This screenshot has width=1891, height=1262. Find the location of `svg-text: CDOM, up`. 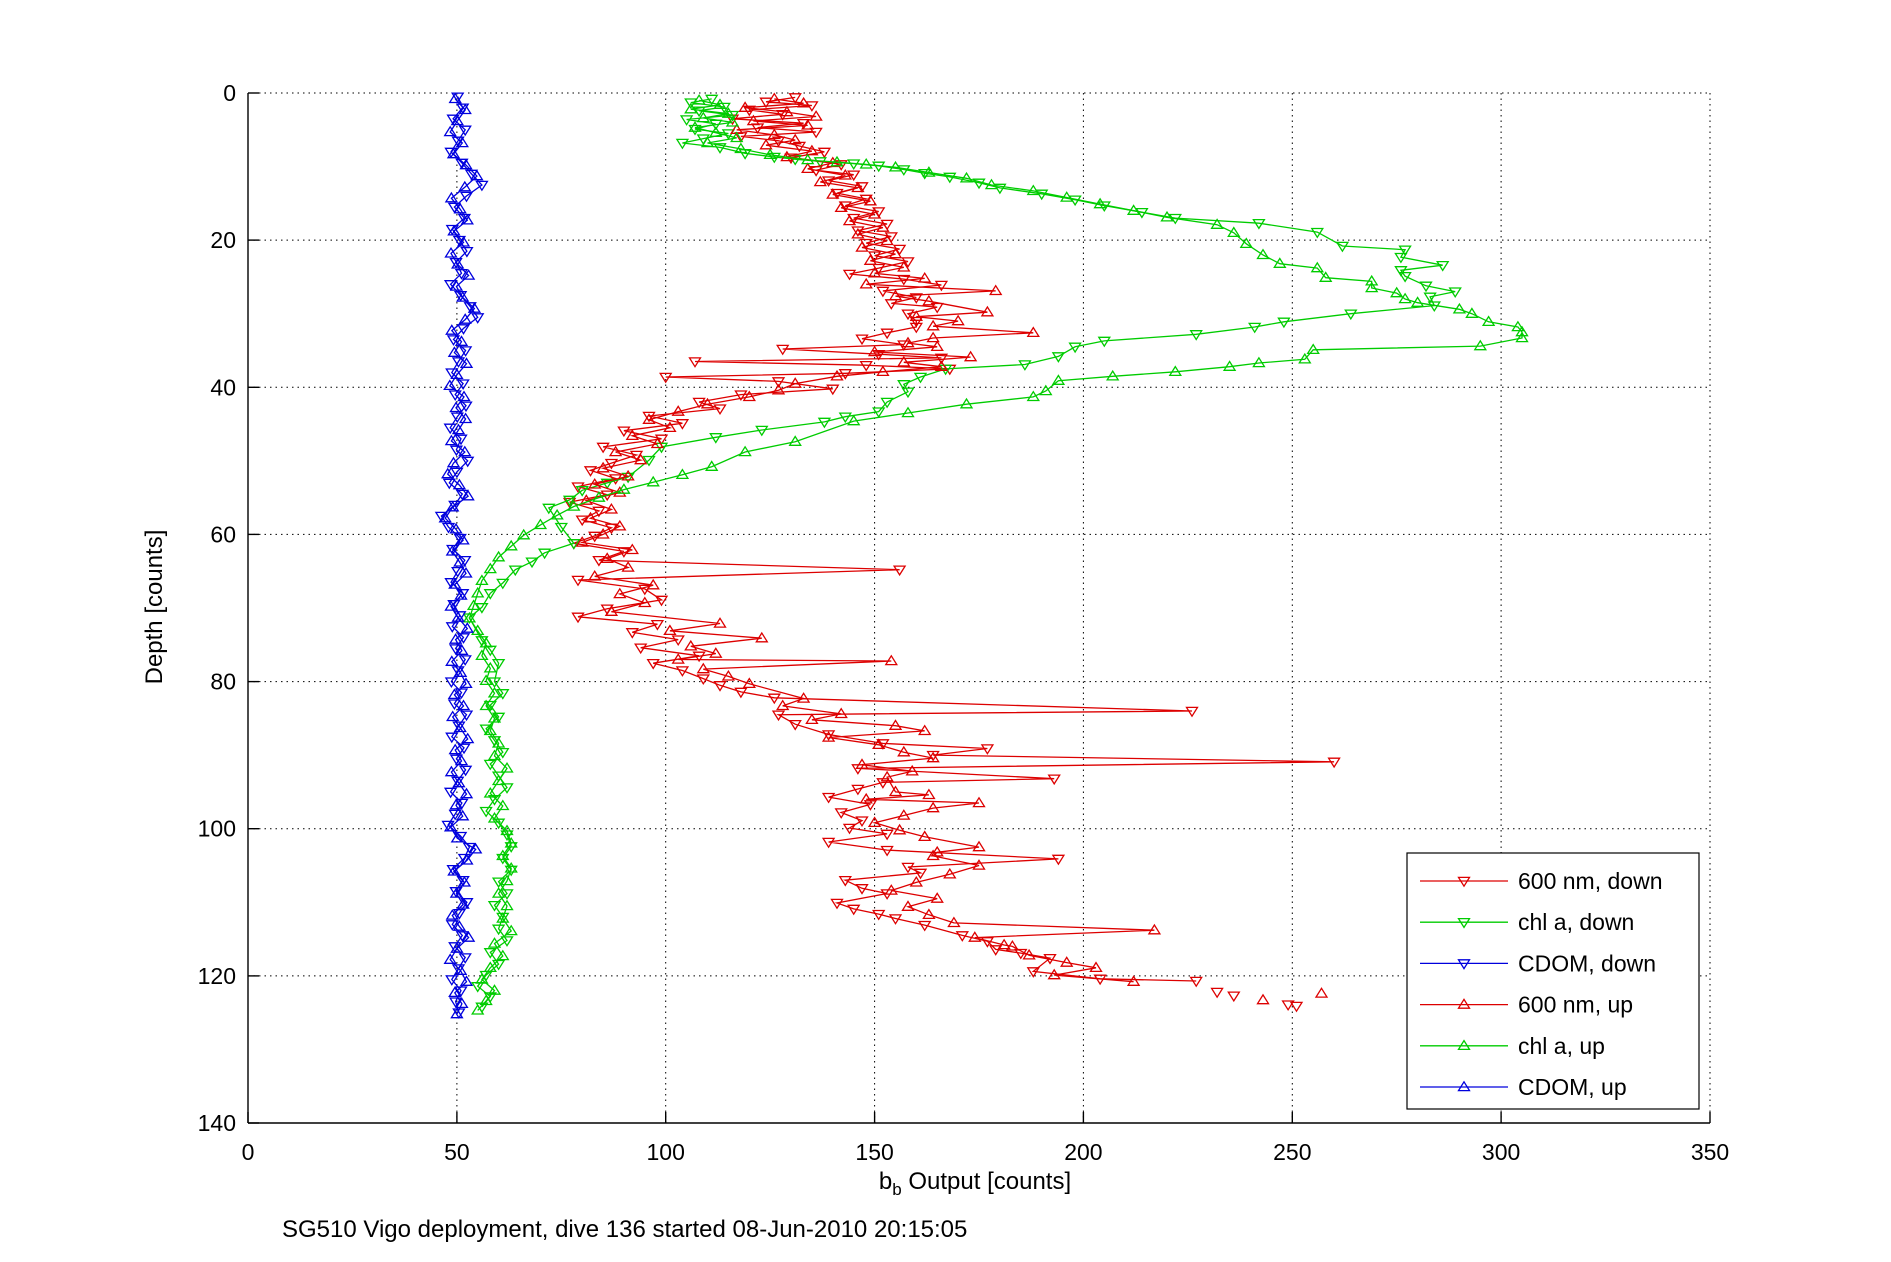

svg-text: CDOM, up is located at coordinates (1572, 1087).